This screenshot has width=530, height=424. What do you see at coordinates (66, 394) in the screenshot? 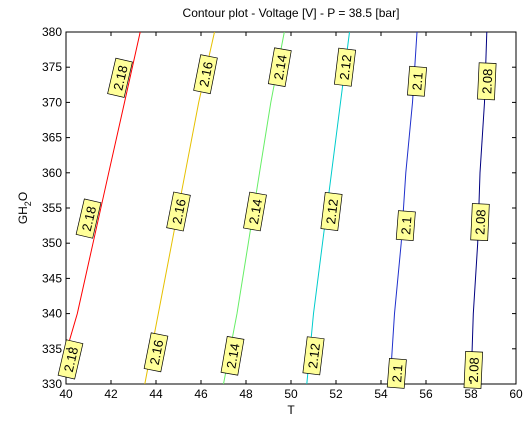
I see `x-tick-label: 40` at bounding box center [66, 394].